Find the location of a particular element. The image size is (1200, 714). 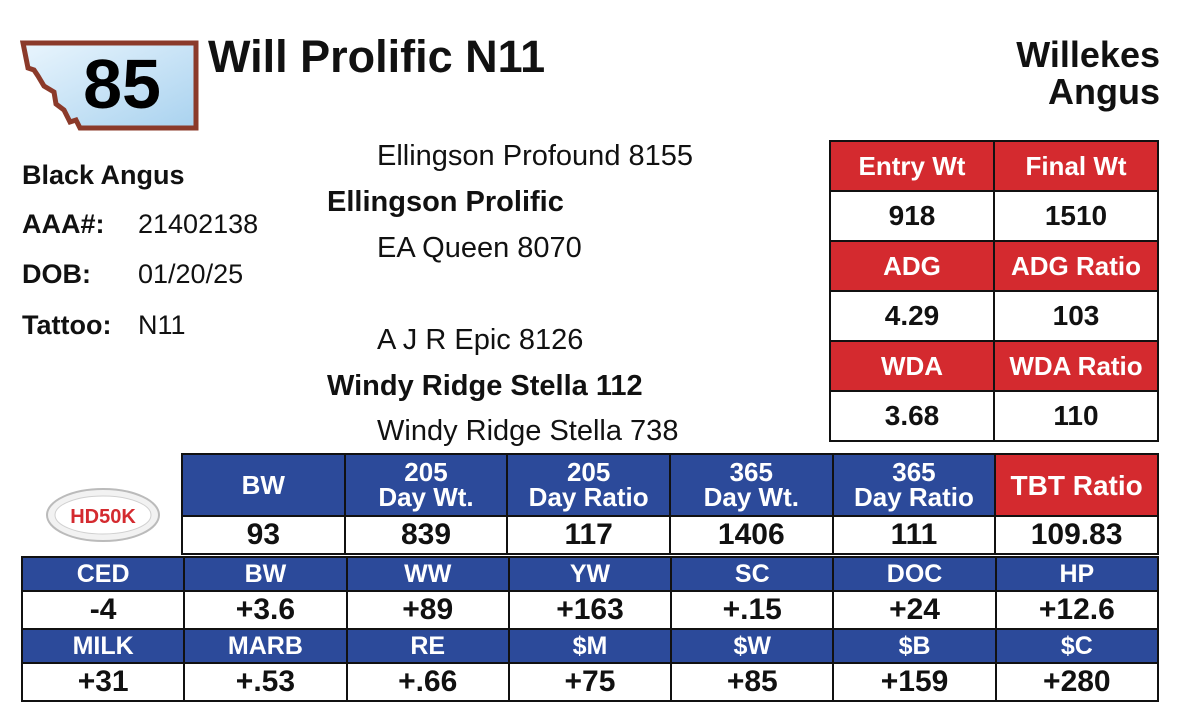

epd-value: +12.6 is located at coordinates (1077, 610).